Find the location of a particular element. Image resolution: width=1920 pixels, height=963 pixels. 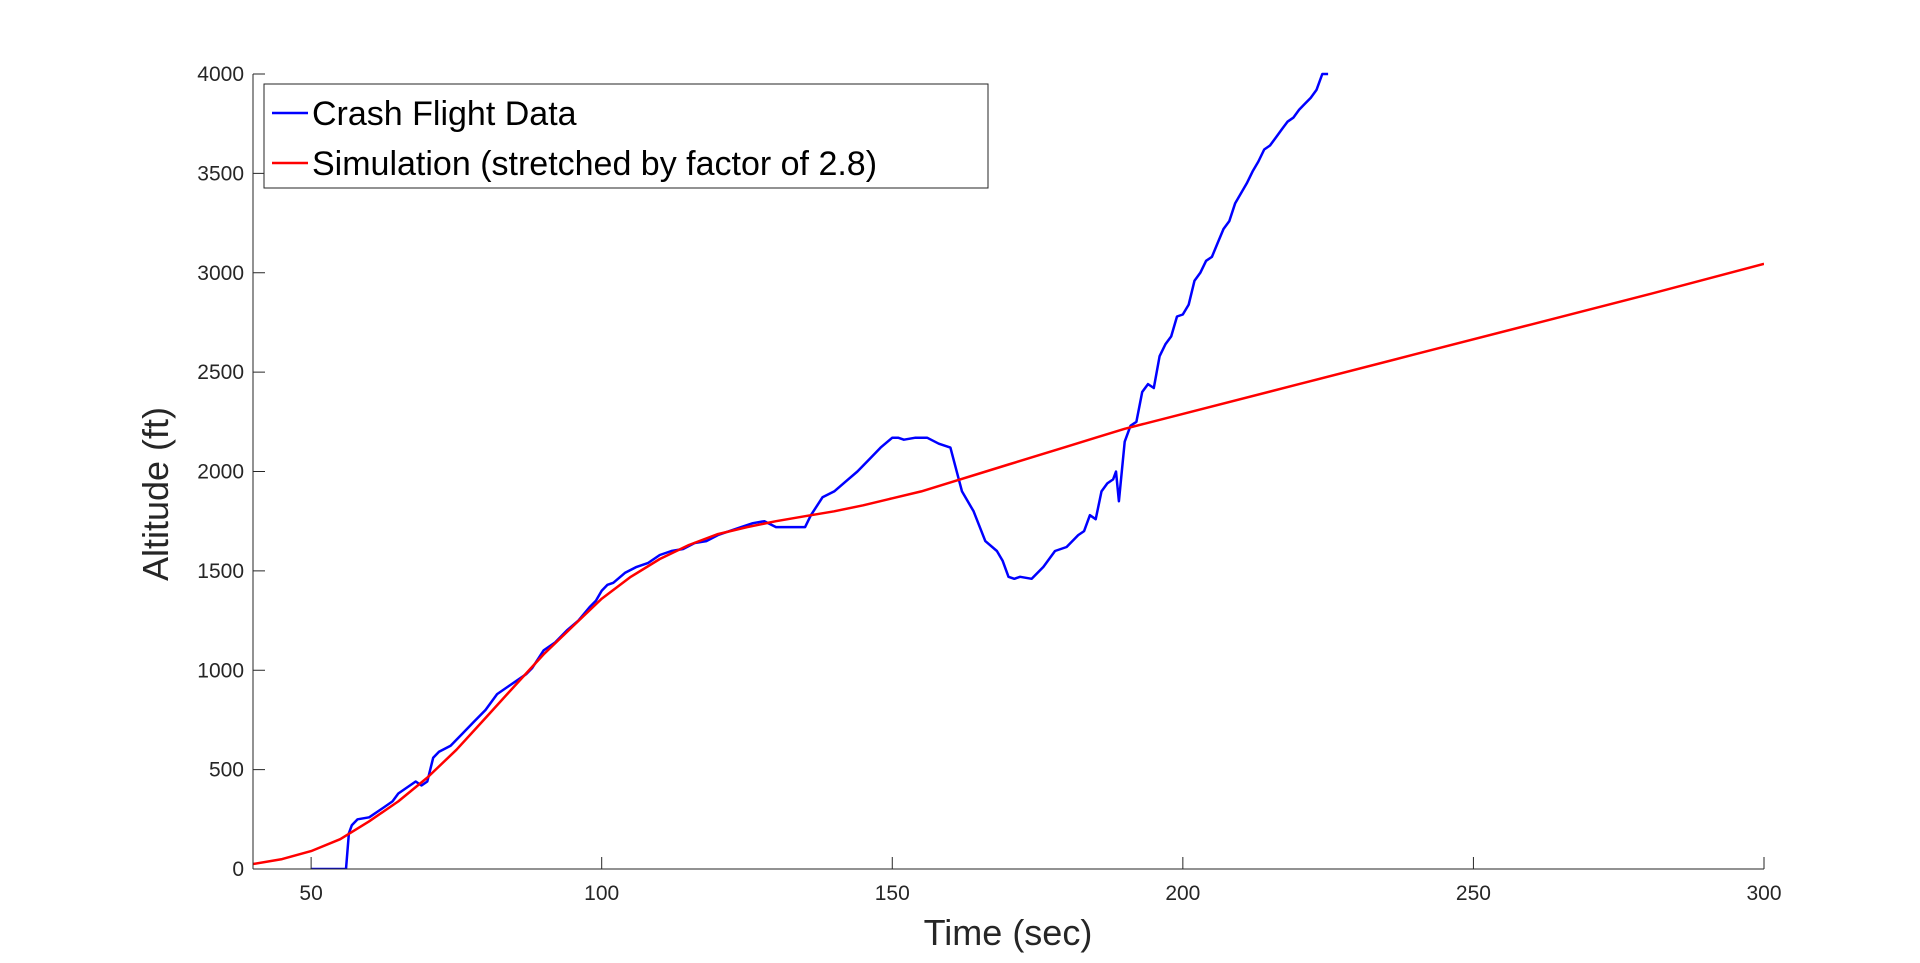

legend-label-simulation: Simulation (stretched by factor of 2.8) is located at coordinates (594, 164).